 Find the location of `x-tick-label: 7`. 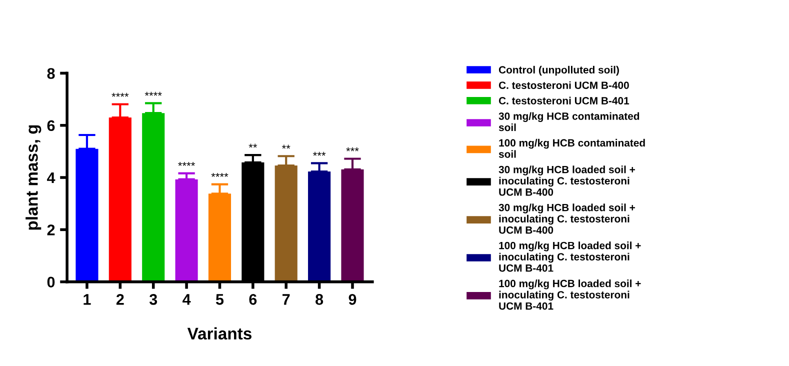

x-tick-label: 7 is located at coordinates (286, 299).